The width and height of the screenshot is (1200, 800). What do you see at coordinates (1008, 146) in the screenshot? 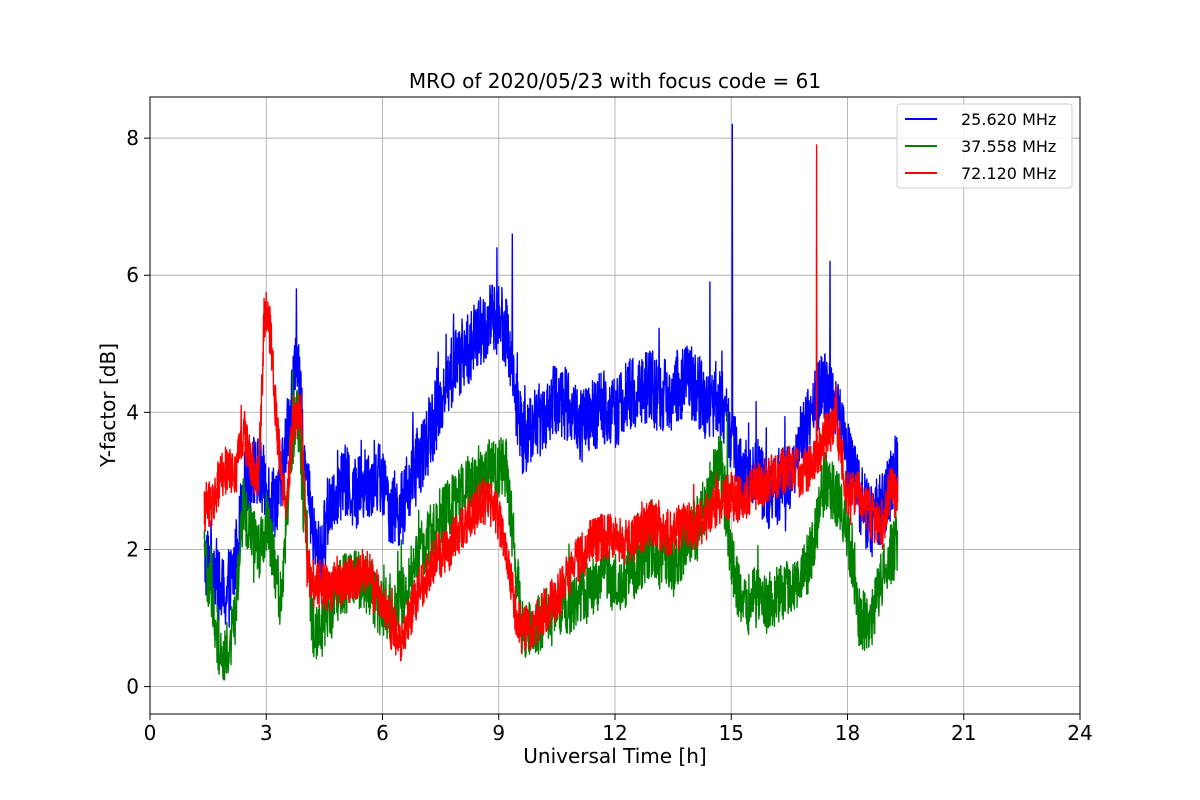
I see `legend-label-2: 37.558 MHz` at bounding box center [1008, 146].